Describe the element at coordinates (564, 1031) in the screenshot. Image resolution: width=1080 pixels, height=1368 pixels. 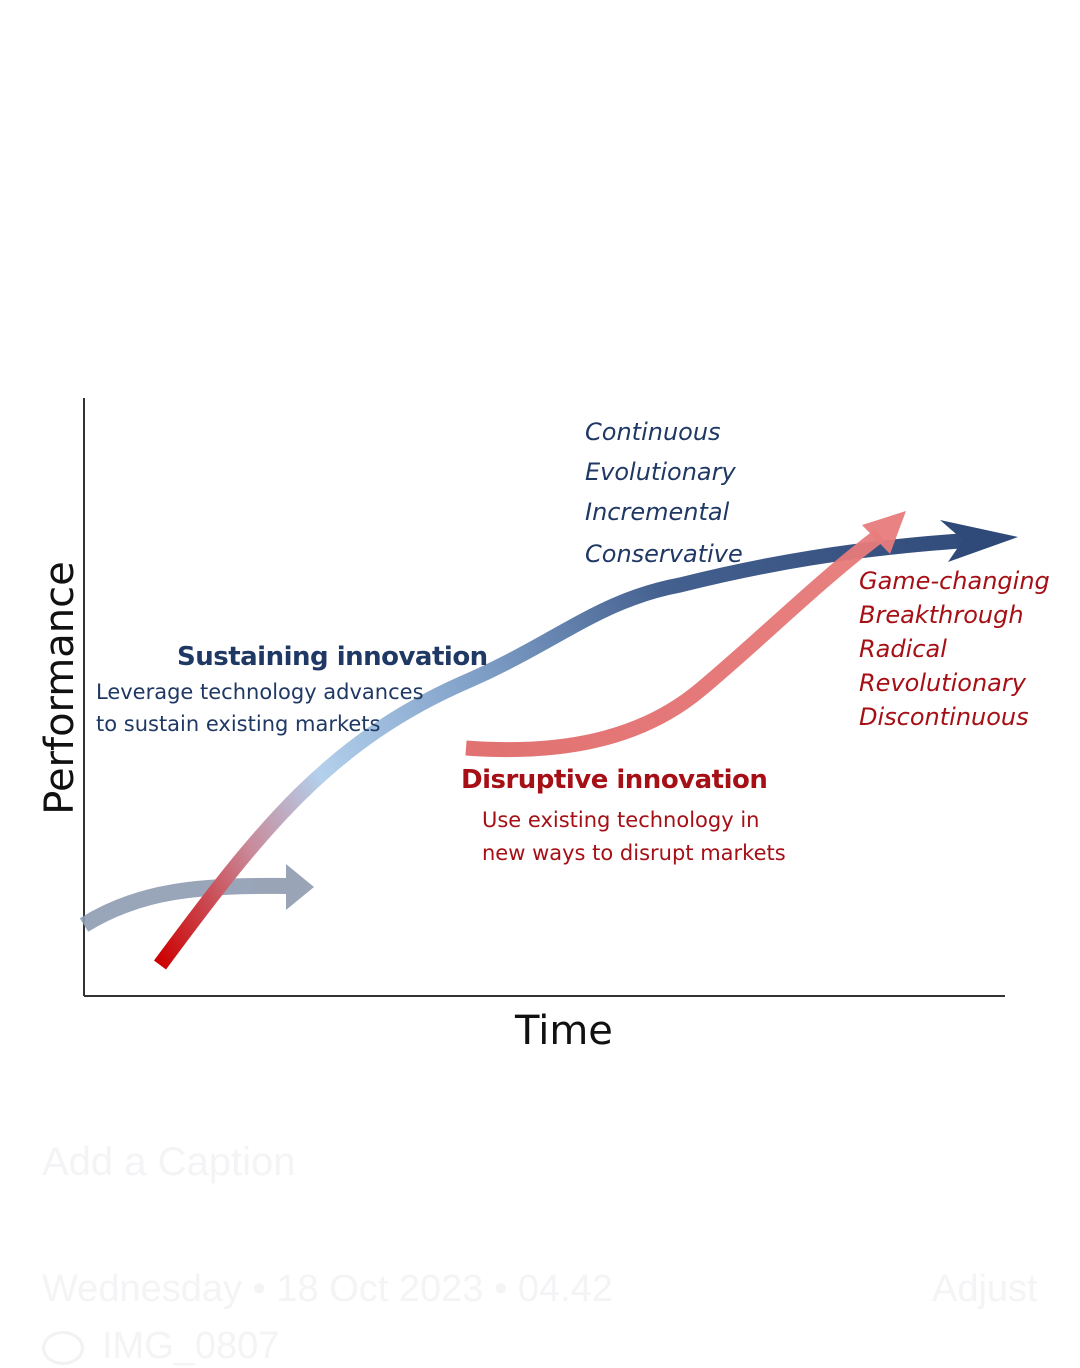
I see `x-axis-label: Time` at that location.